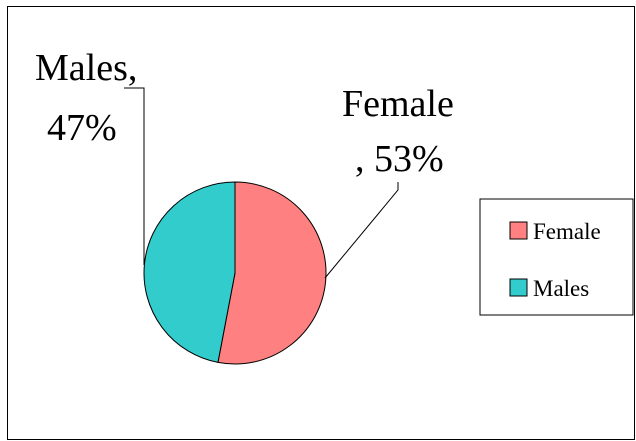  I want to click on legend-label-female: Female, so click(567, 231).